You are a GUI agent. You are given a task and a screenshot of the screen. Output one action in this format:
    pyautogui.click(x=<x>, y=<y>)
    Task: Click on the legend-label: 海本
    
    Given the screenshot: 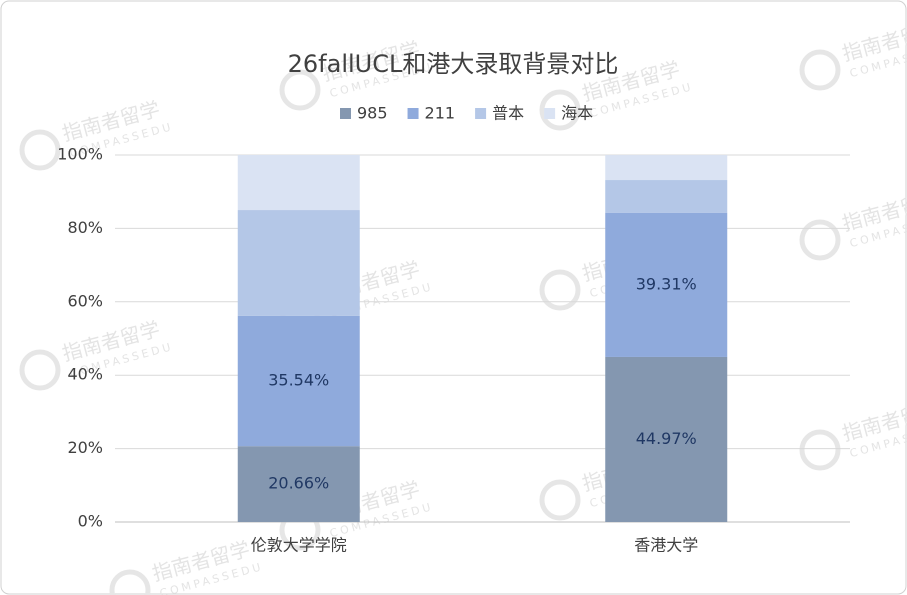 What is the action you would take?
    pyautogui.click(x=577, y=113)
    